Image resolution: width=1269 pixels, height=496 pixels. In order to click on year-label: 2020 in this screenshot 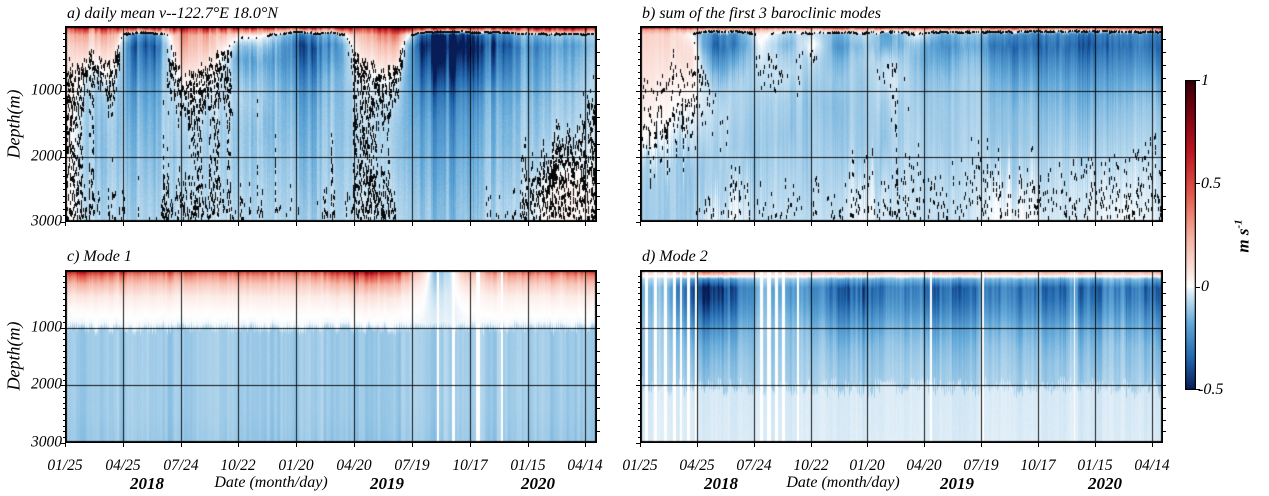, I will do `click(1105, 483)`.